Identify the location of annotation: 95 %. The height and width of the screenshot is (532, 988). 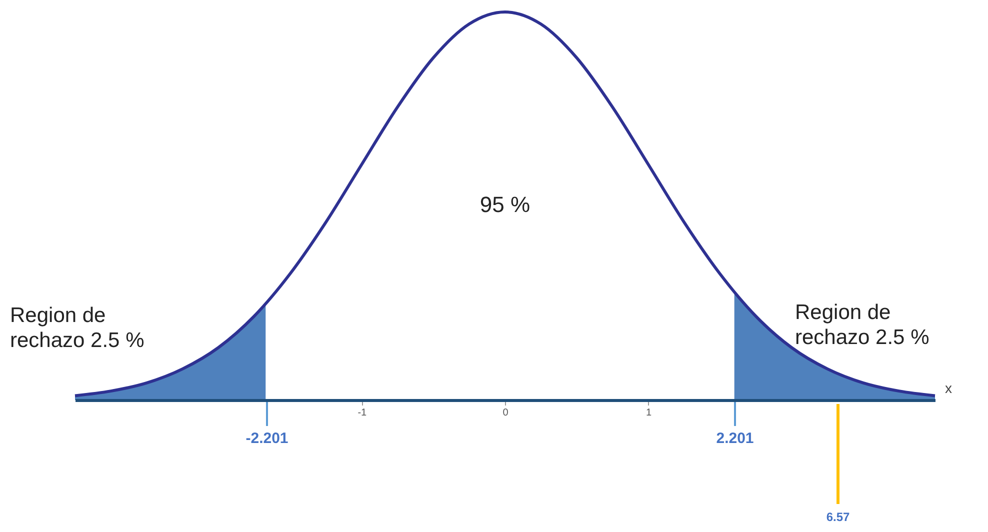
(505, 204).